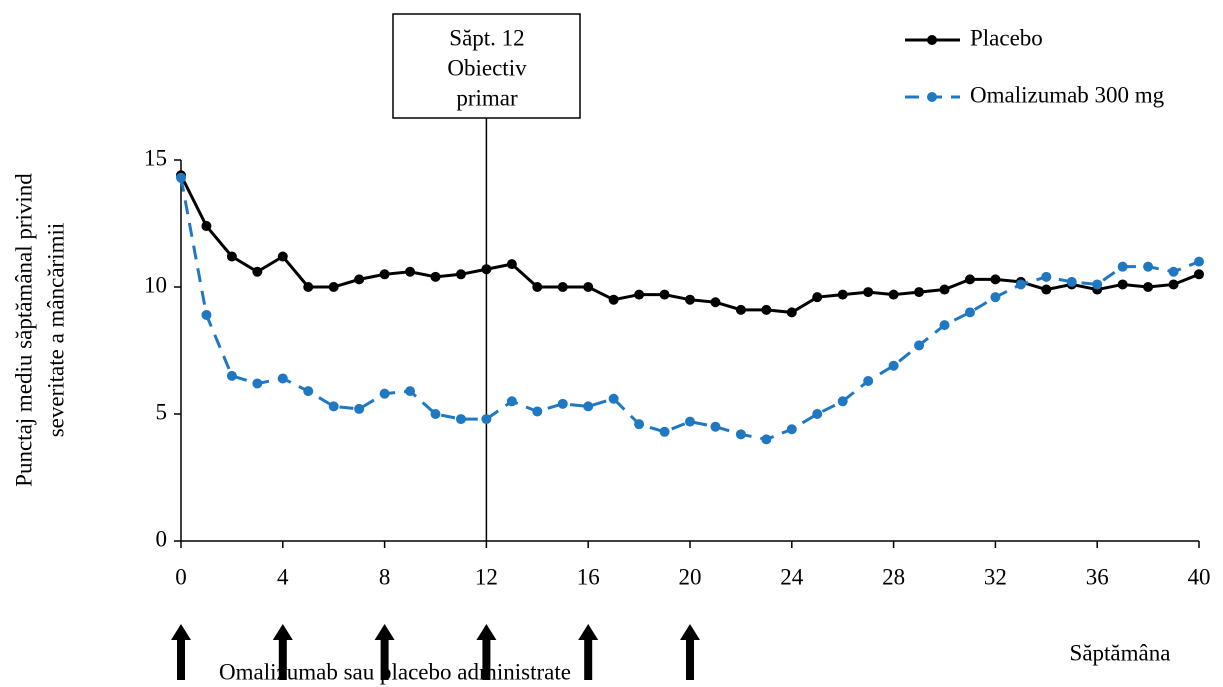  I want to click on x-tick-label: 8, so click(385, 576).